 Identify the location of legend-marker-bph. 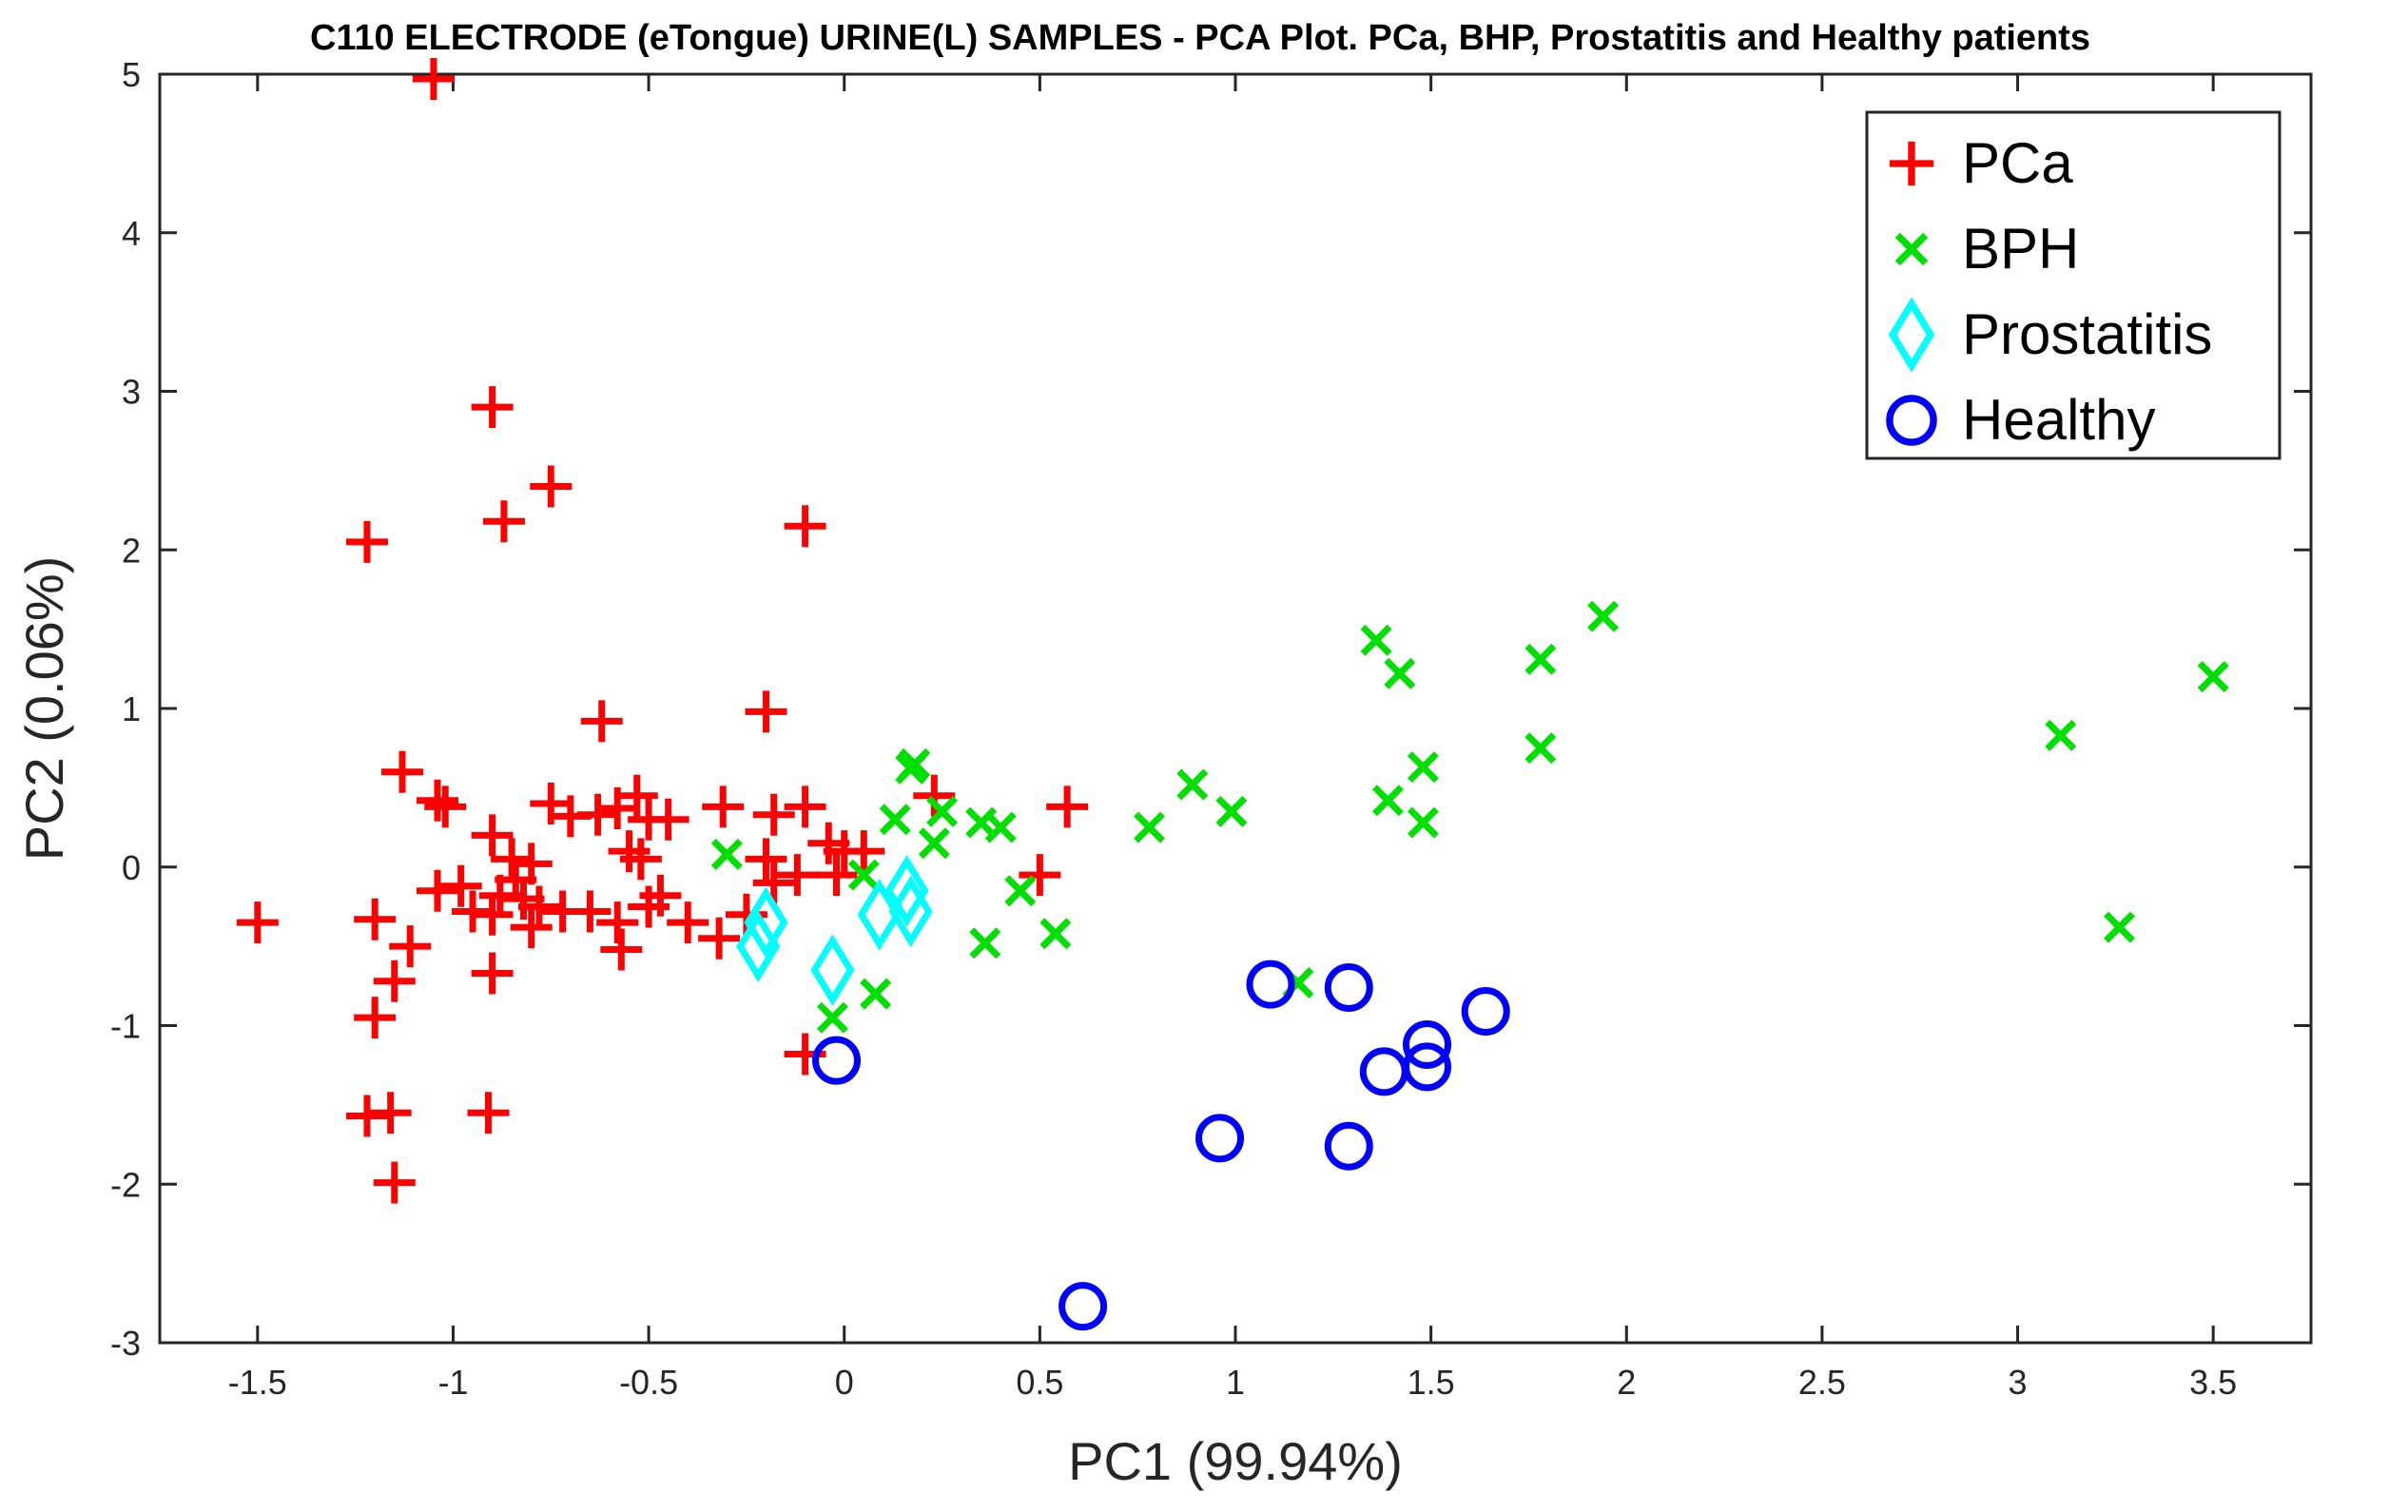
(1912, 249).